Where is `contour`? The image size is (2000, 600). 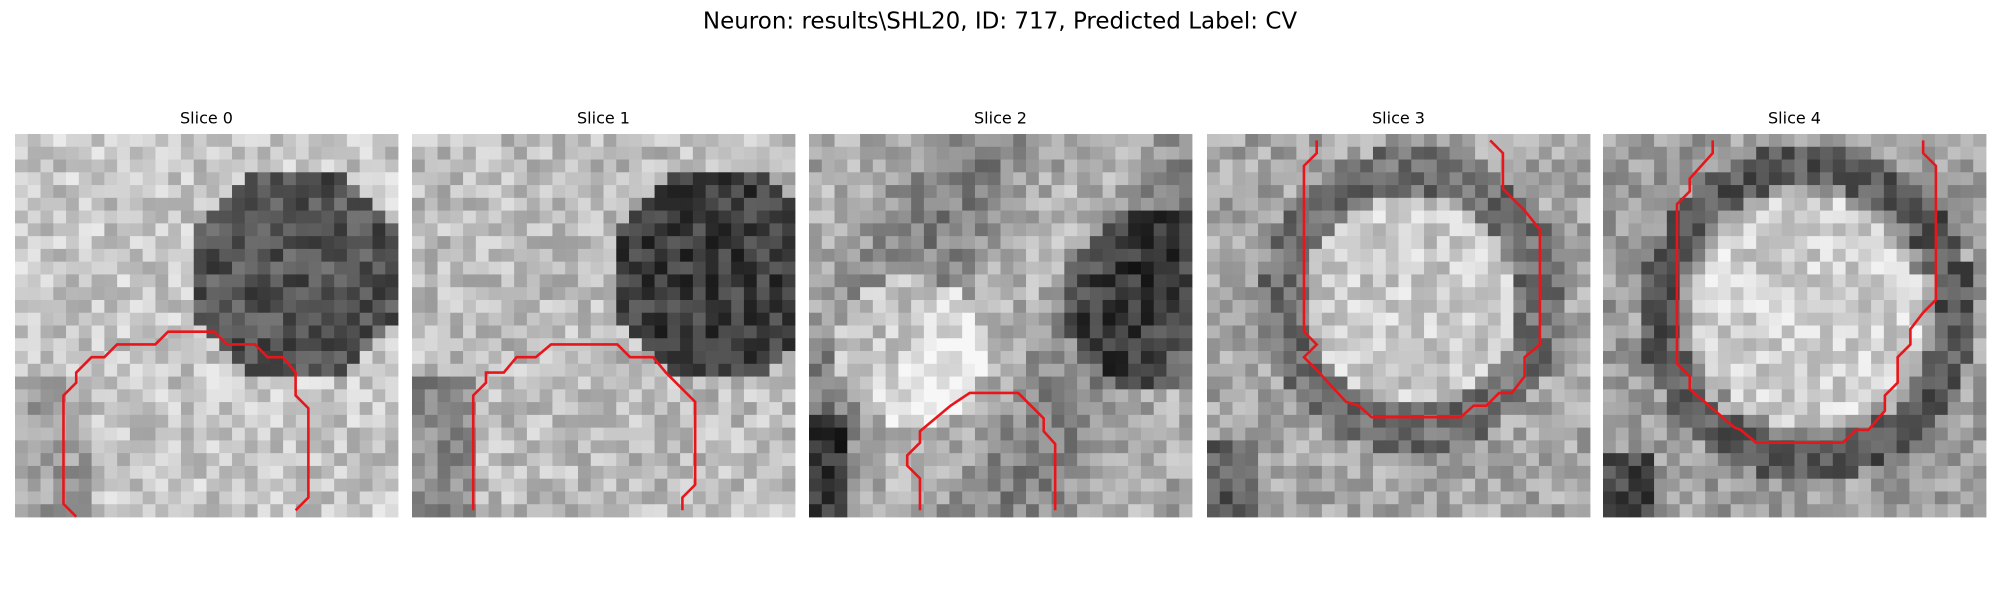 contour is located at coordinates (1422, 278).